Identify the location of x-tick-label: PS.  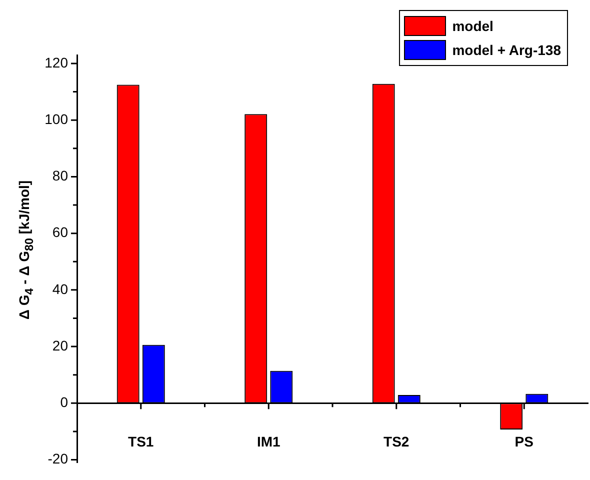
(524, 441).